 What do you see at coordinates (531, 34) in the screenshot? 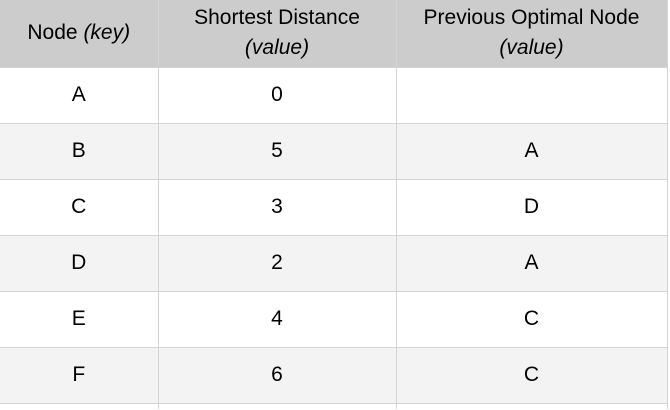
I see `header-previous-optimal-node: Previous Optimal Node (value)` at bounding box center [531, 34].